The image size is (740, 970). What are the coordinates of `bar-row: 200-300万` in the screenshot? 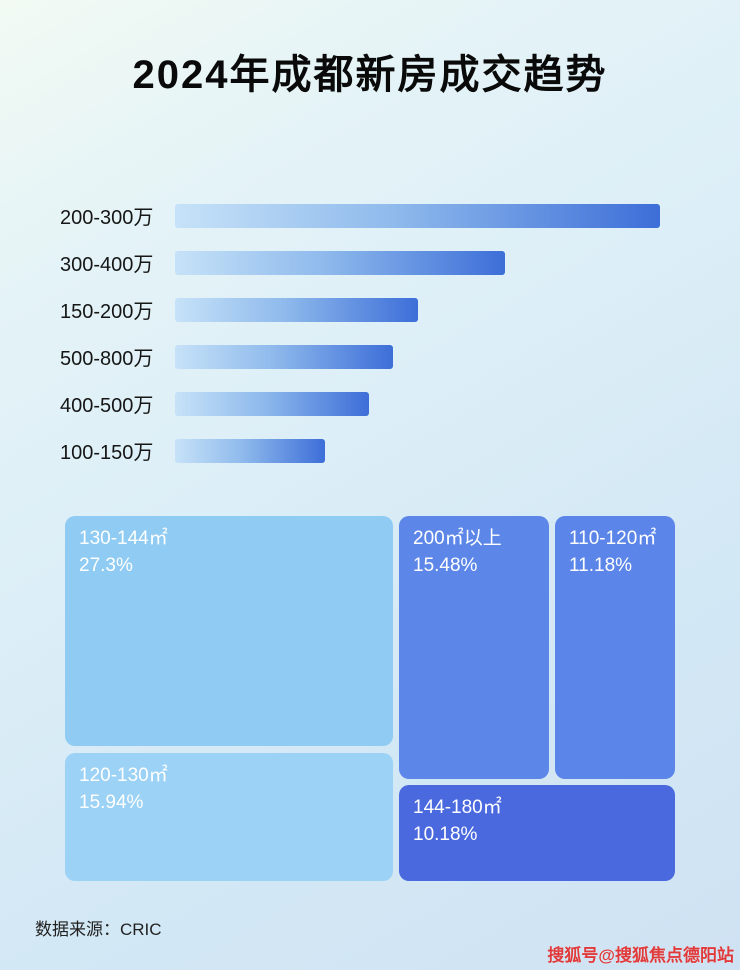 It's located at (360, 215).